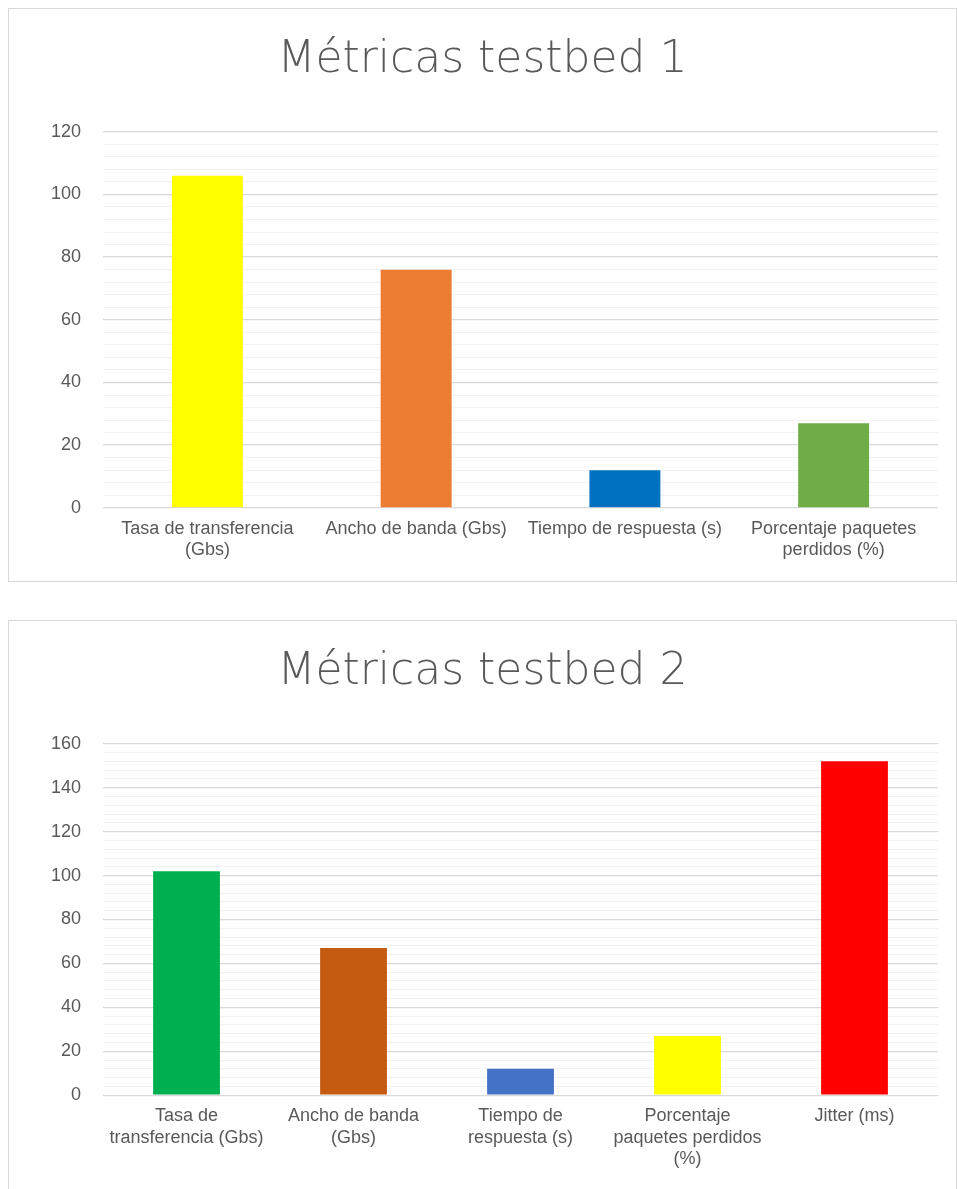  What do you see at coordinates (854, 1114) in the screenshot?
I see `x-tick-label: Jitter (ms)` at bounding box center [854, 1114].